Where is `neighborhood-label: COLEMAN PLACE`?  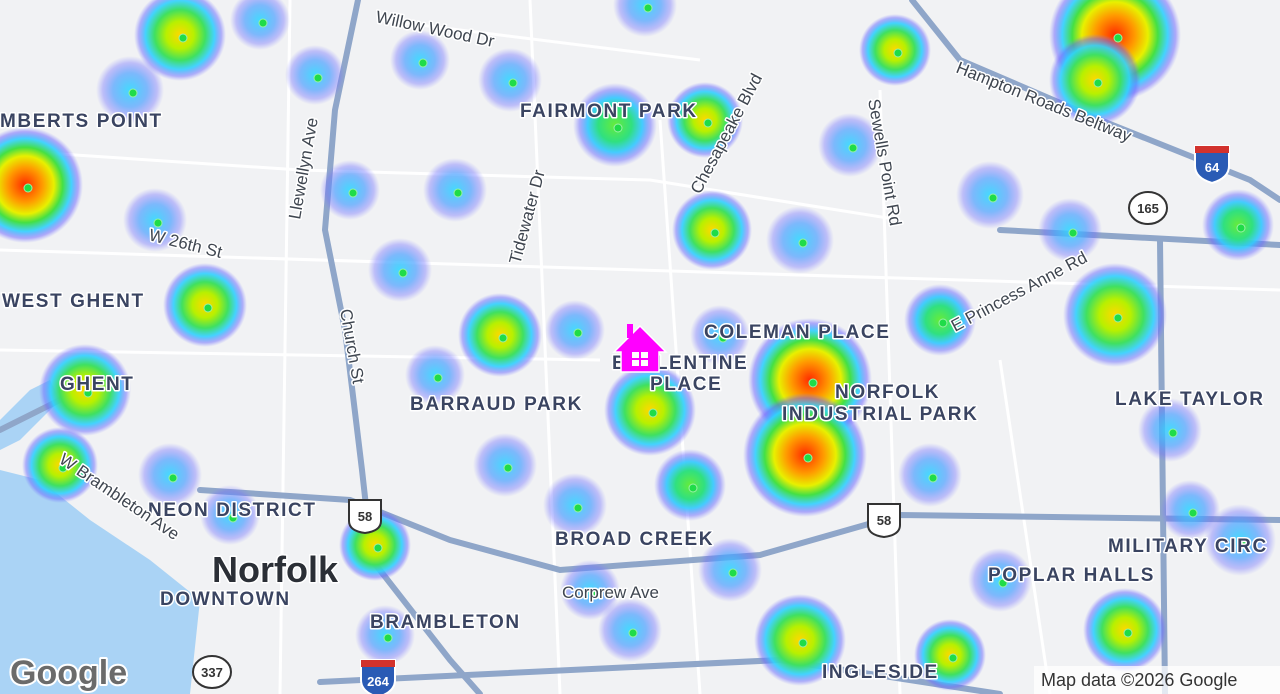 neighborhood-label: COLEMAN PLACE is located at coordinates (797, 332).